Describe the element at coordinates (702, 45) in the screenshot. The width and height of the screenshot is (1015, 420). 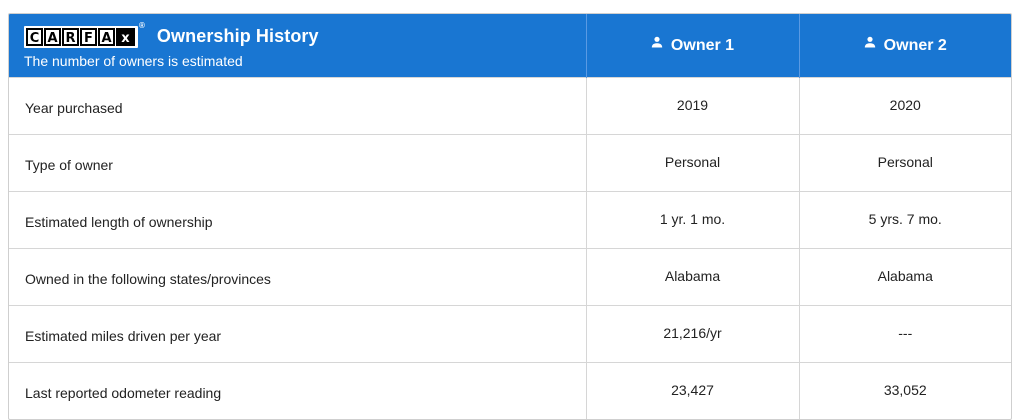
I see `owner-1-label: Owner 1` at that location.